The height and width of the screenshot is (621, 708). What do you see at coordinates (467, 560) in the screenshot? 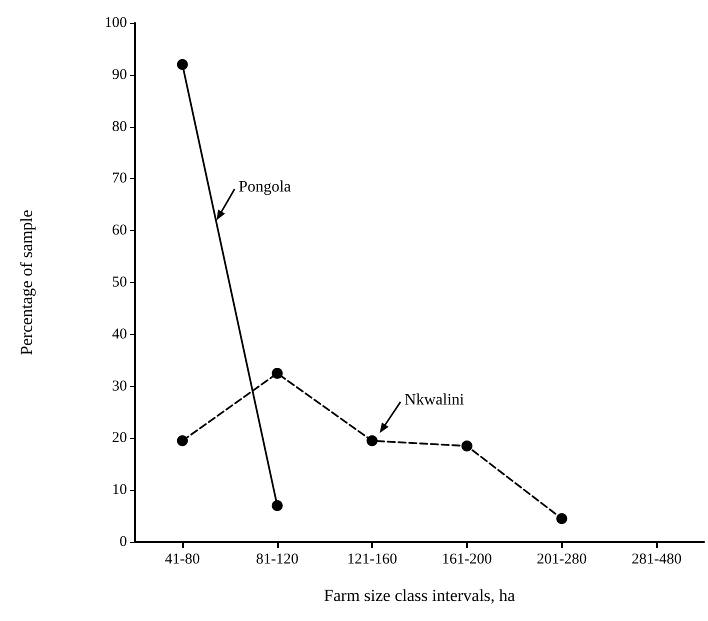
I see `x-tick-label: 161-200` at bounding box center [467, 560].